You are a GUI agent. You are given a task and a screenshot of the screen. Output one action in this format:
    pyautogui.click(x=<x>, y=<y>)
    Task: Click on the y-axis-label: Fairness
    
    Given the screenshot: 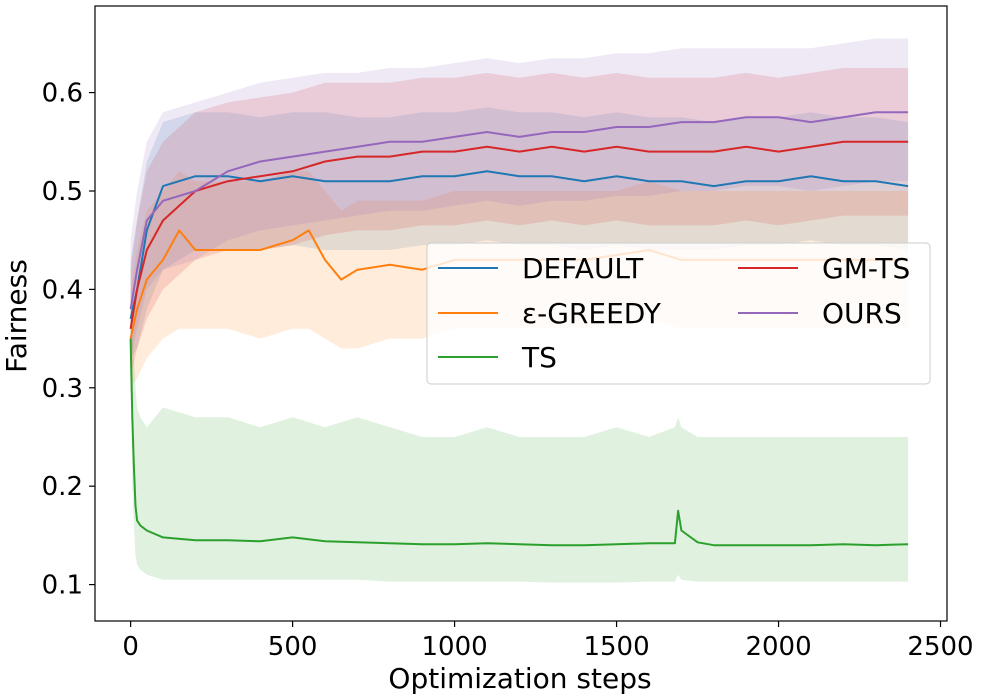 What is the action you would take?
    pyautogui.click(x=16, y=316)
    